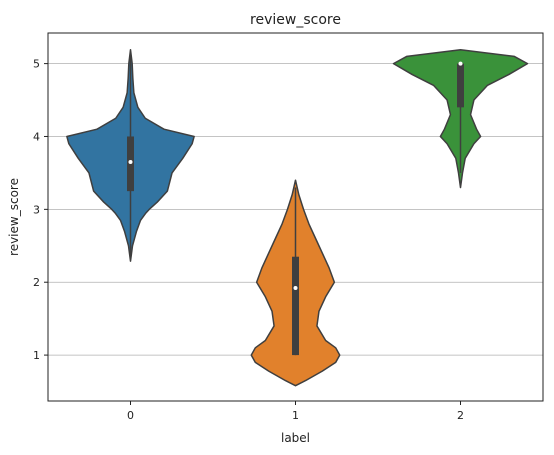 This screenshot has height=455, width=554. What do you see at coordinates (295, 20) in the screenshot?
I see `chart-title: review_score` at bounding box center [295, 20].